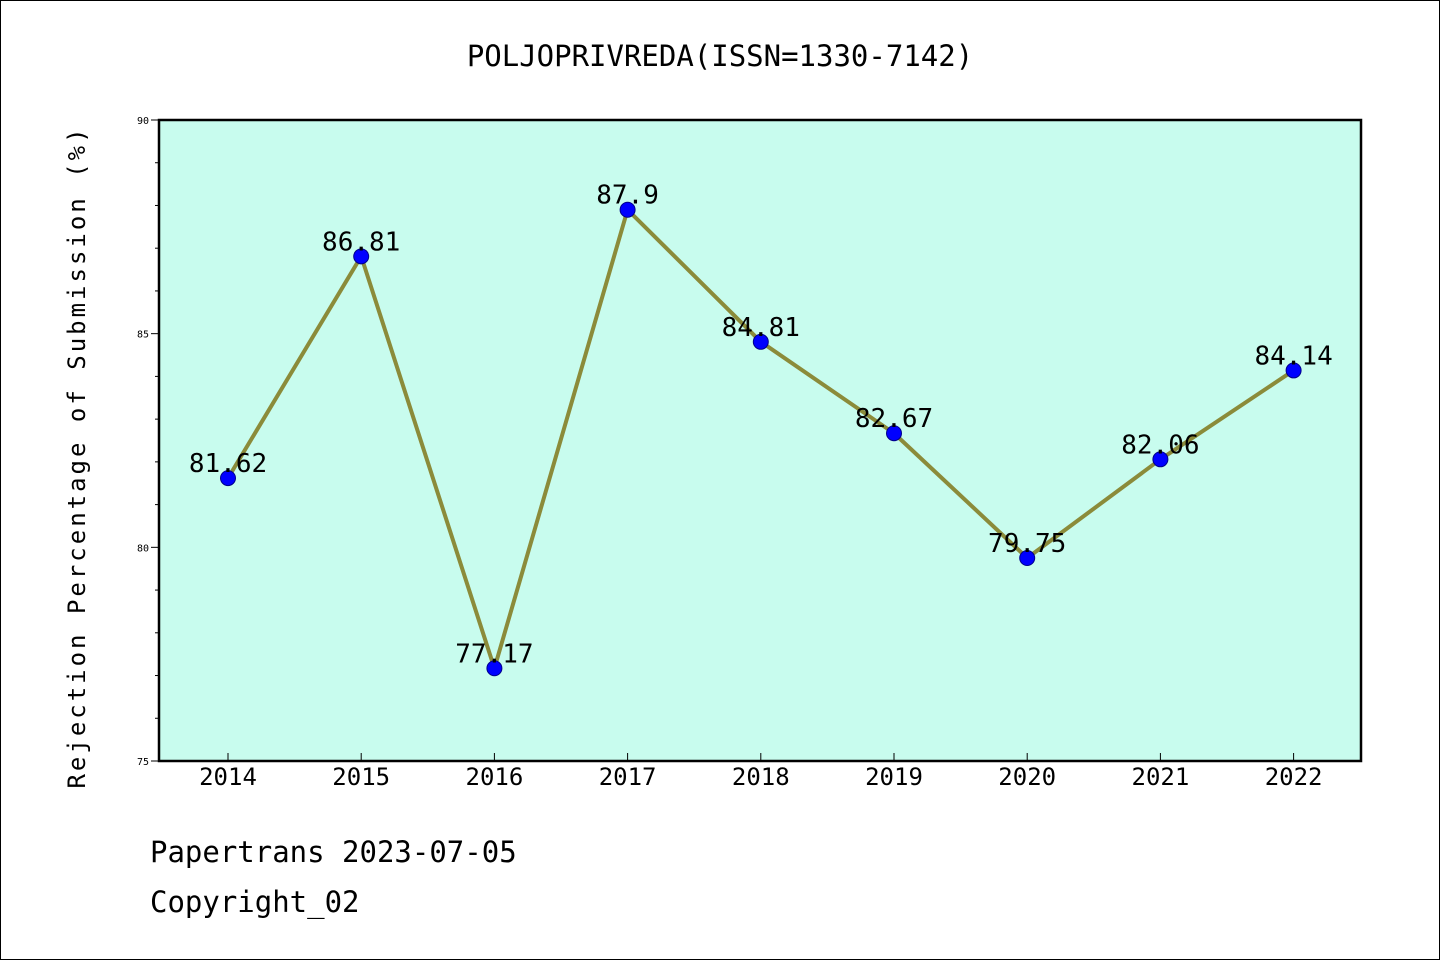  Describe the element at coordinates (1160, 445) in the screenshot. I see `data-label: 82.06` at that location.